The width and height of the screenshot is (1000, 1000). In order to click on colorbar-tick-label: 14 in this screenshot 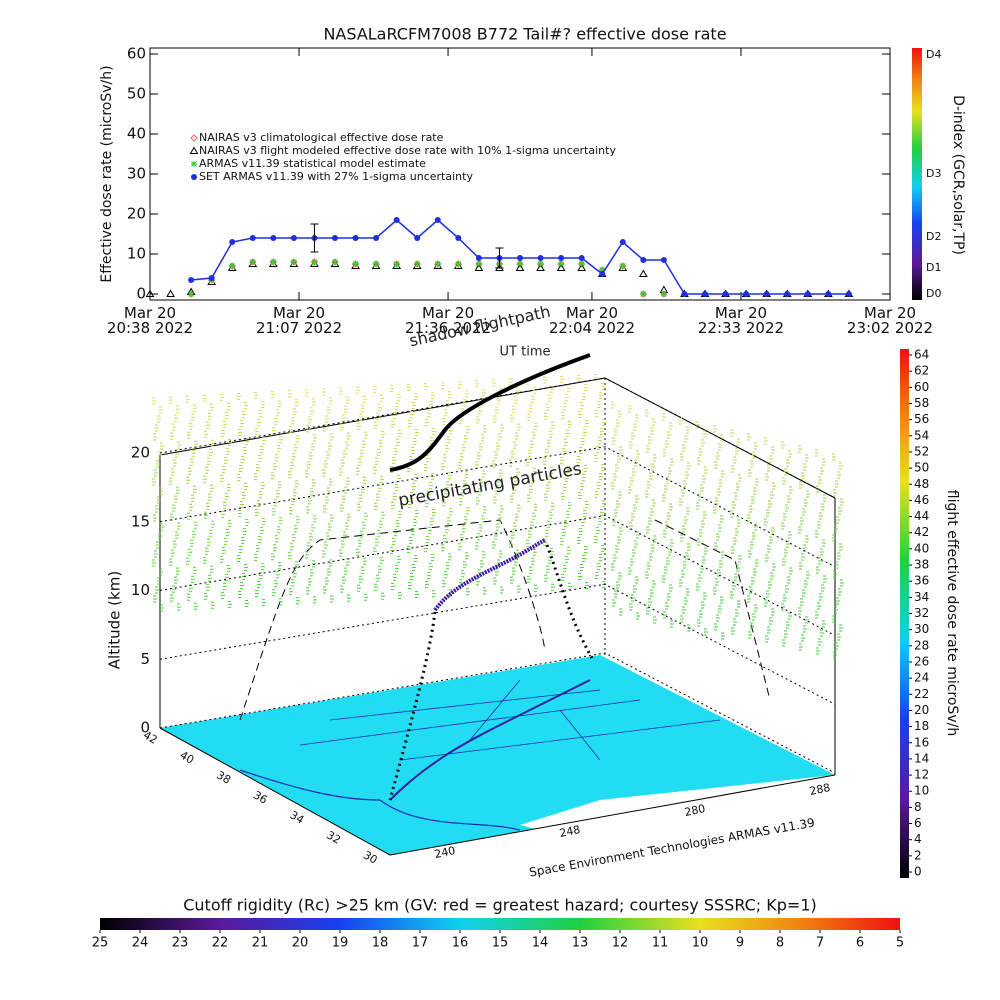, I will do `click(921, 758)`.